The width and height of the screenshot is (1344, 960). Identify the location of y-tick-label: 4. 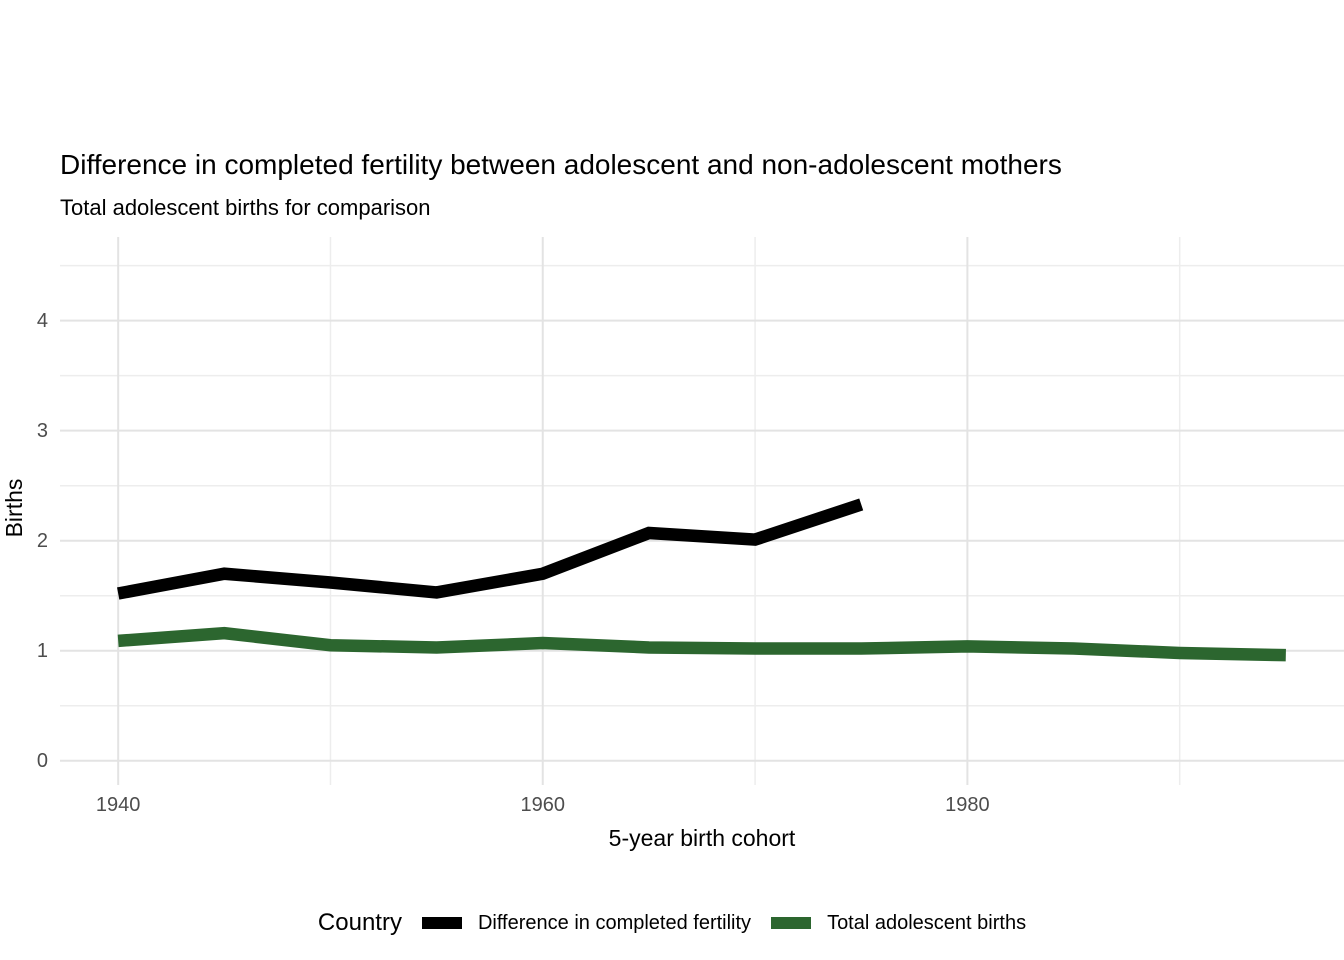
(42, 320).